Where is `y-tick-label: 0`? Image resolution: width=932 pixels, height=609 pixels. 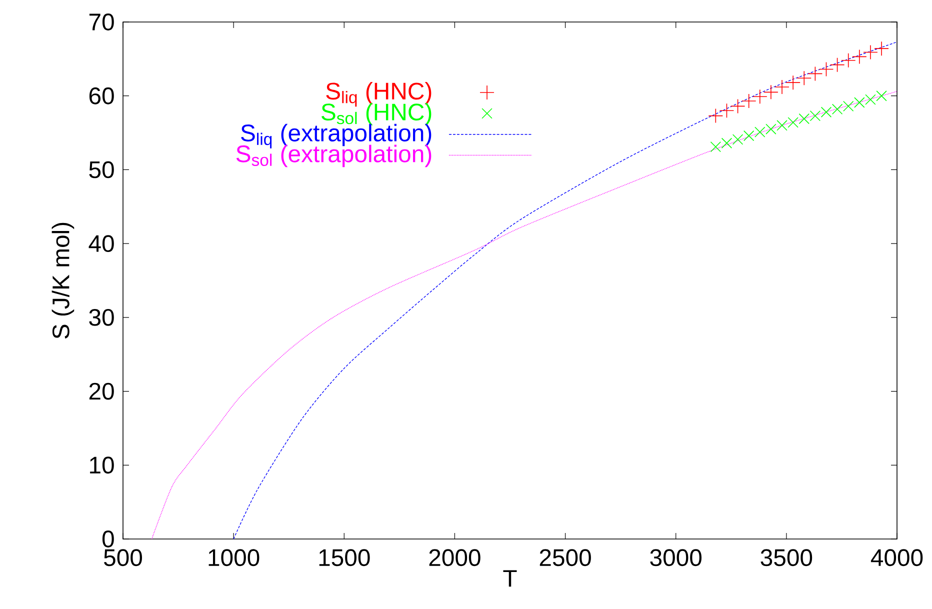 y-tick-label: 0 is located at coordinates (108, 539).